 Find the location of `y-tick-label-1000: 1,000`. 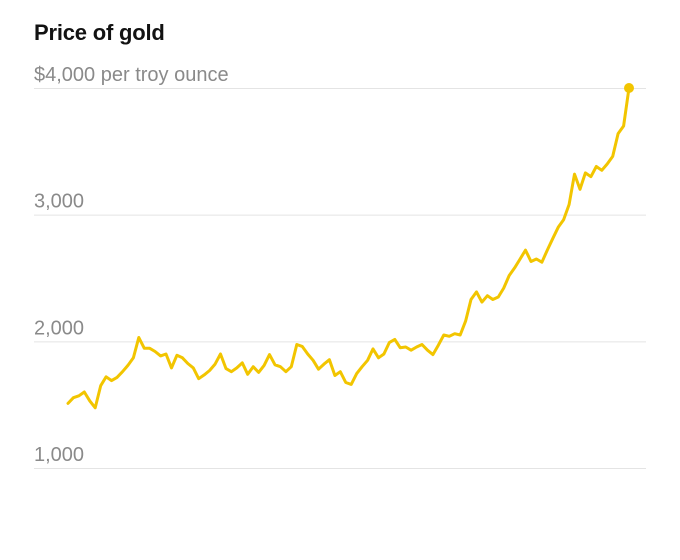

y-tick-label-1000: 1,000 is located at coordinates (59, 455).